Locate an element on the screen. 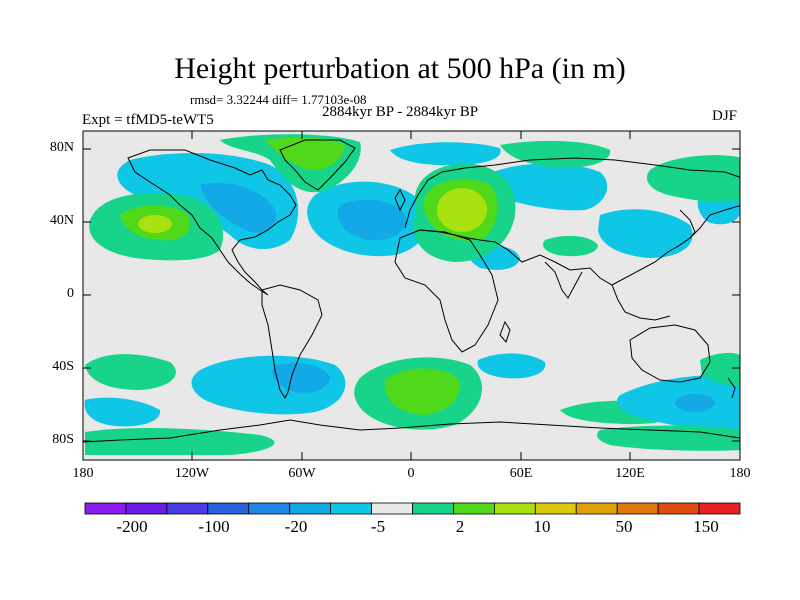 Image resolution: width=800 pixels, height=600 pixels. positive-anomaly-antarctic-east is located at coordinates (668, 438).